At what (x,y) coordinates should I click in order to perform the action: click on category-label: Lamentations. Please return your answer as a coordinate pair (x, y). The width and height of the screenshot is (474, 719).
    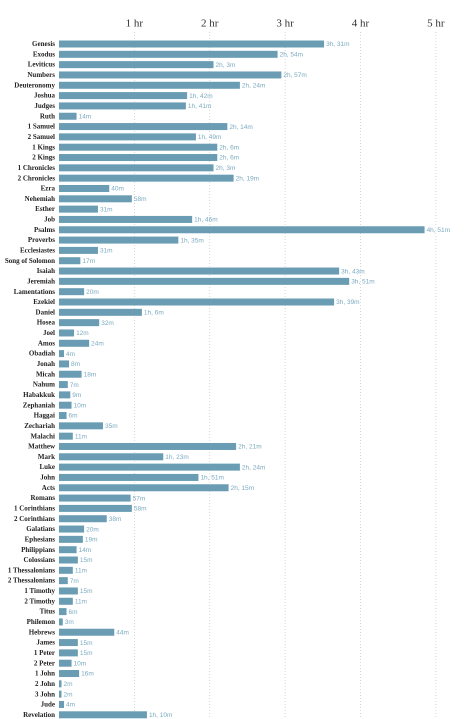
    Looking at the image, I should click on (35, 292).